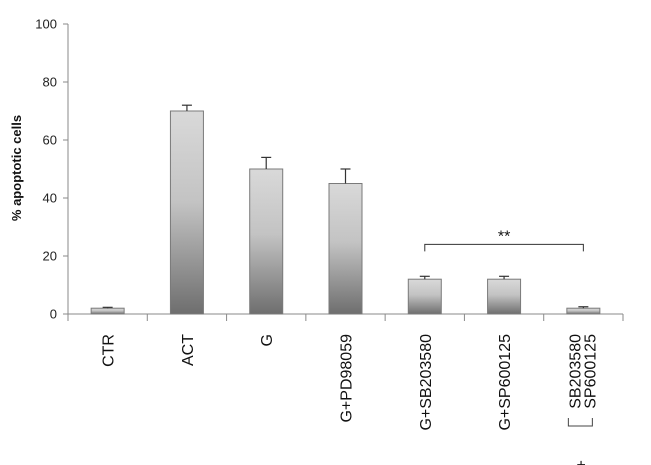  Describe the element at coordinates (50, 256) in the screenshot. I see `y-tick-label: 20` at that location.